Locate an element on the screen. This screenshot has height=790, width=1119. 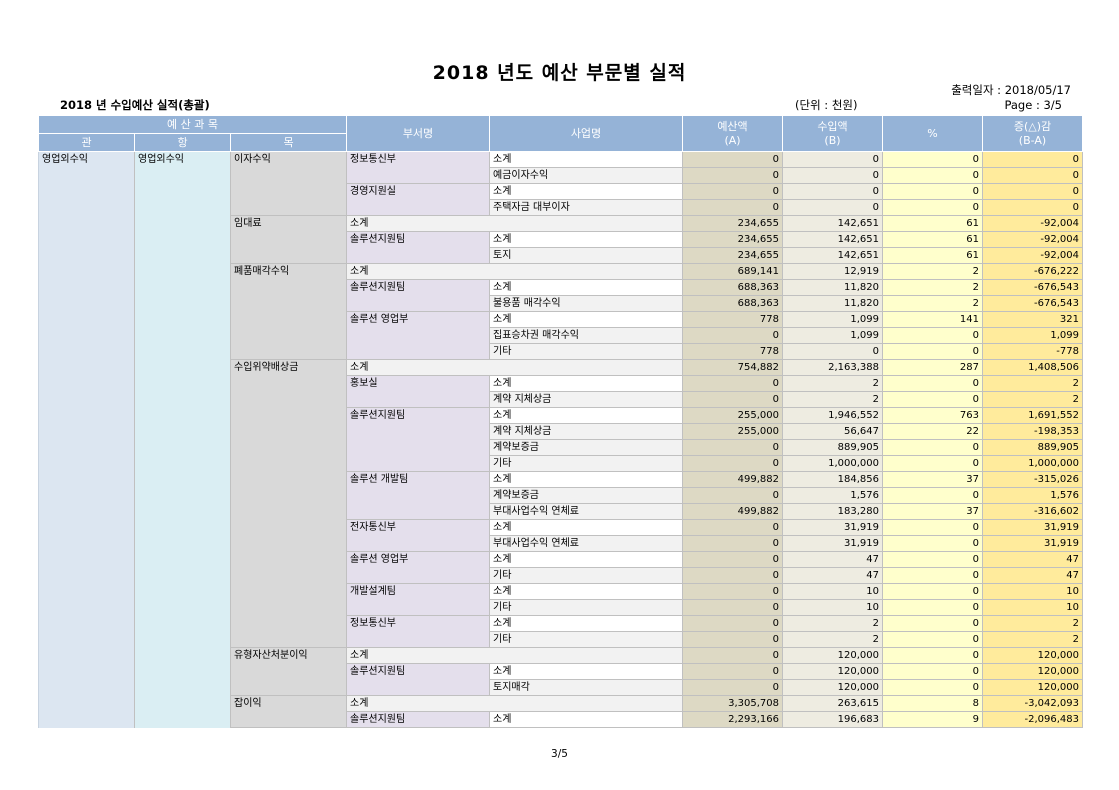
gwan-cell: 영업외수익 is located at coordinates (86, 439).